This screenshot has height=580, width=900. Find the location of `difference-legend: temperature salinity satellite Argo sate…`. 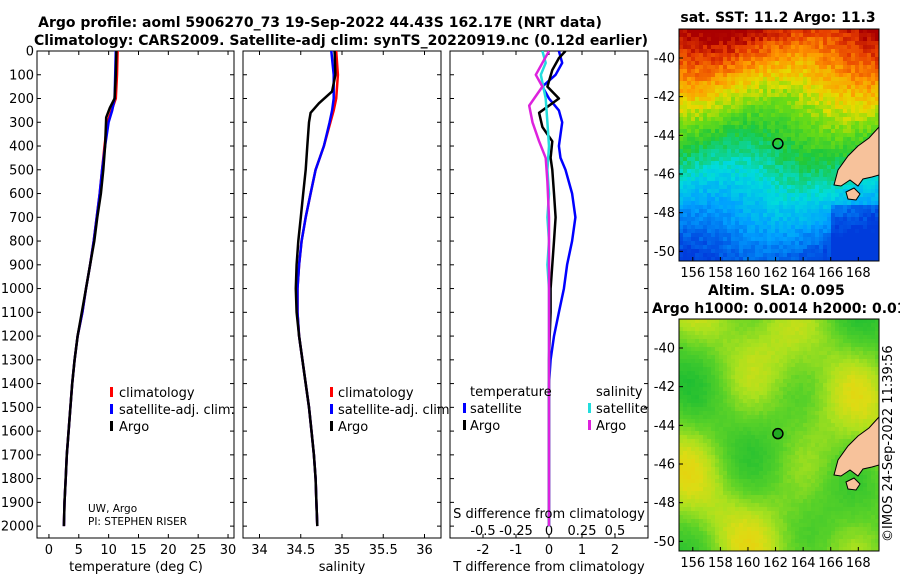

difference-legend: temperature salinity satellite Argo sate… is located at coordinates (555, 409).